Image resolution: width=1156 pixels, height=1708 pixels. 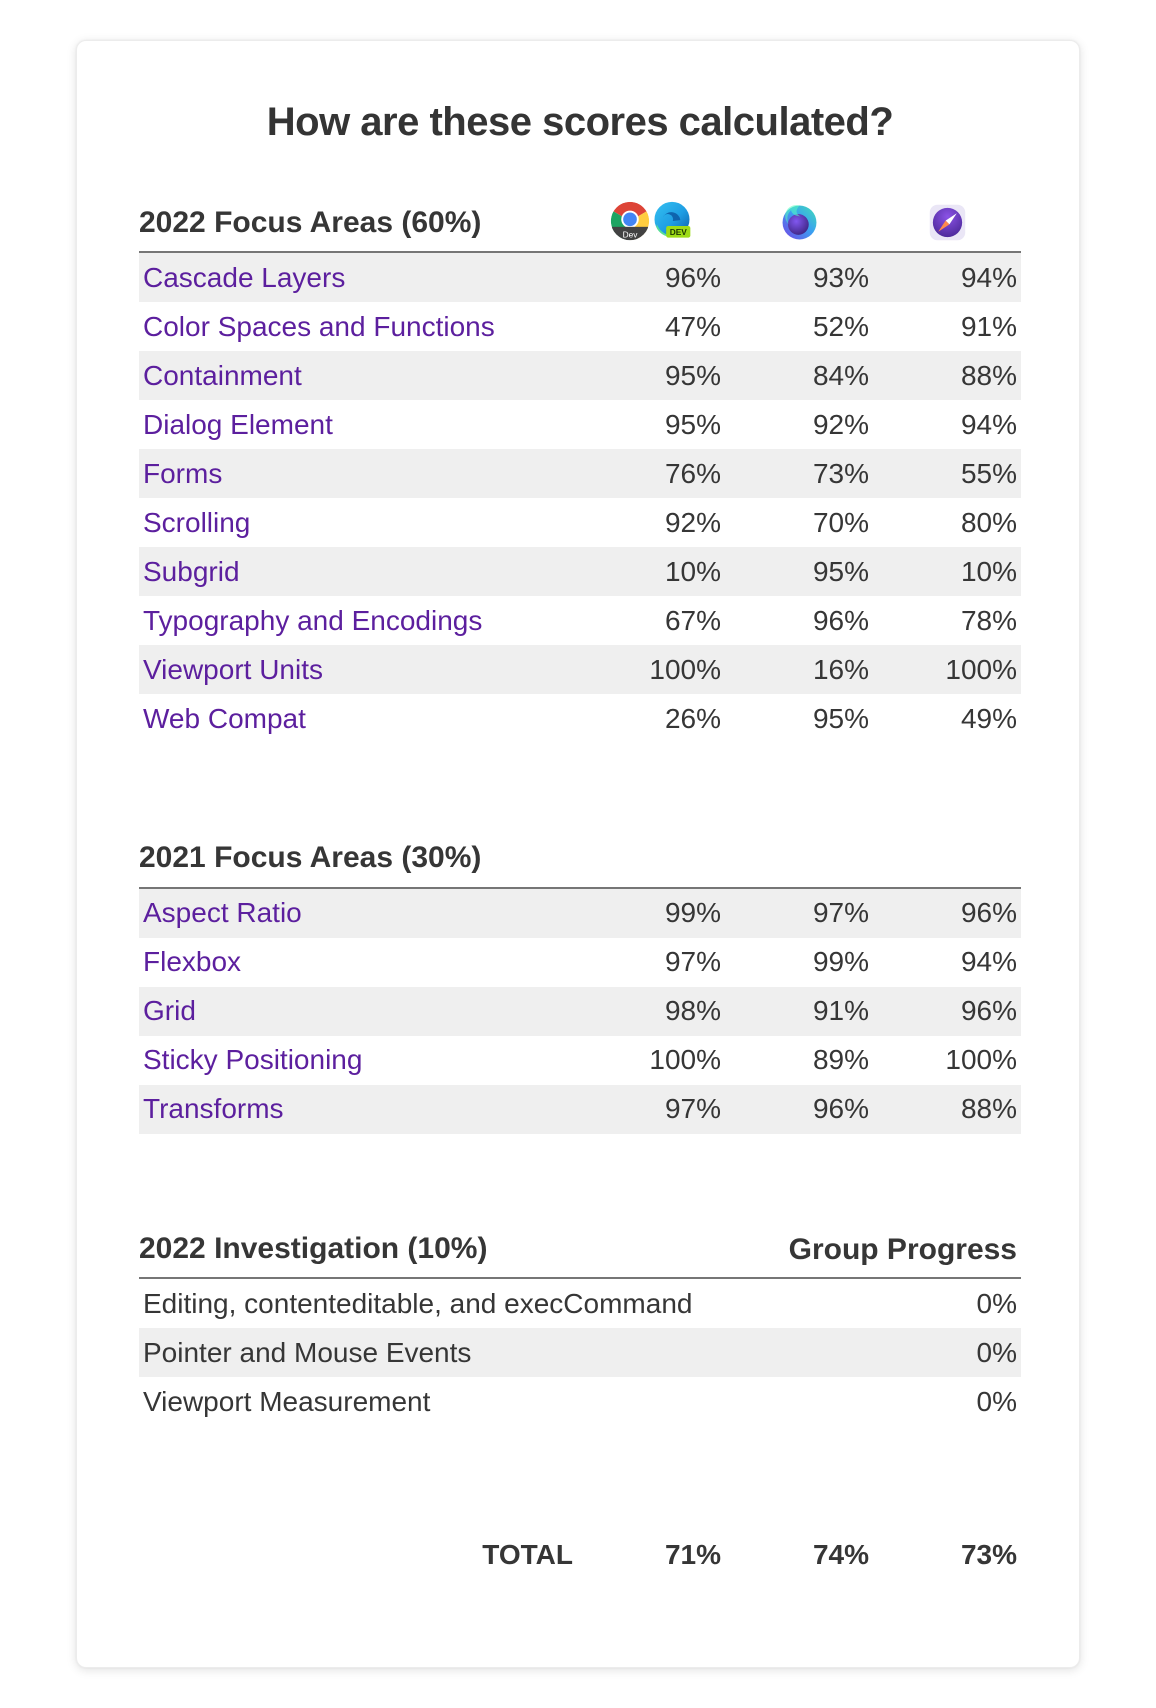 I want to click on focus-area-link: Scrolling, so click(x=197, y=522).